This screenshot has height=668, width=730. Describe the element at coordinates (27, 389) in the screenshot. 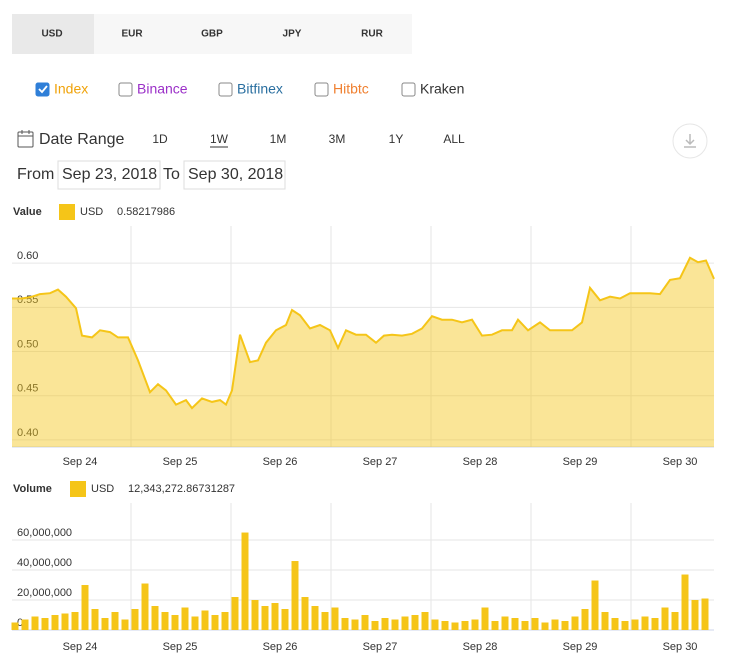

I see `y-tick-label: 0.45` at that location.